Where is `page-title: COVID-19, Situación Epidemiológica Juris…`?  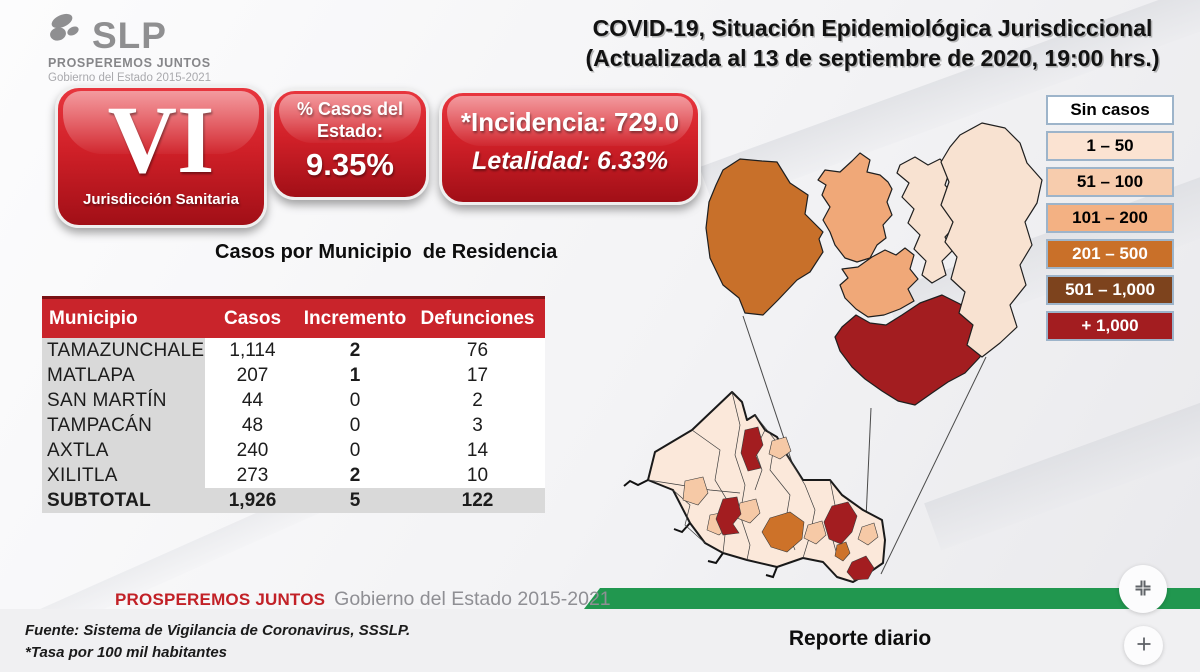 page-title: COVID-19, Situación Epidemiológica Juris… is located at coordinates (872, 43).